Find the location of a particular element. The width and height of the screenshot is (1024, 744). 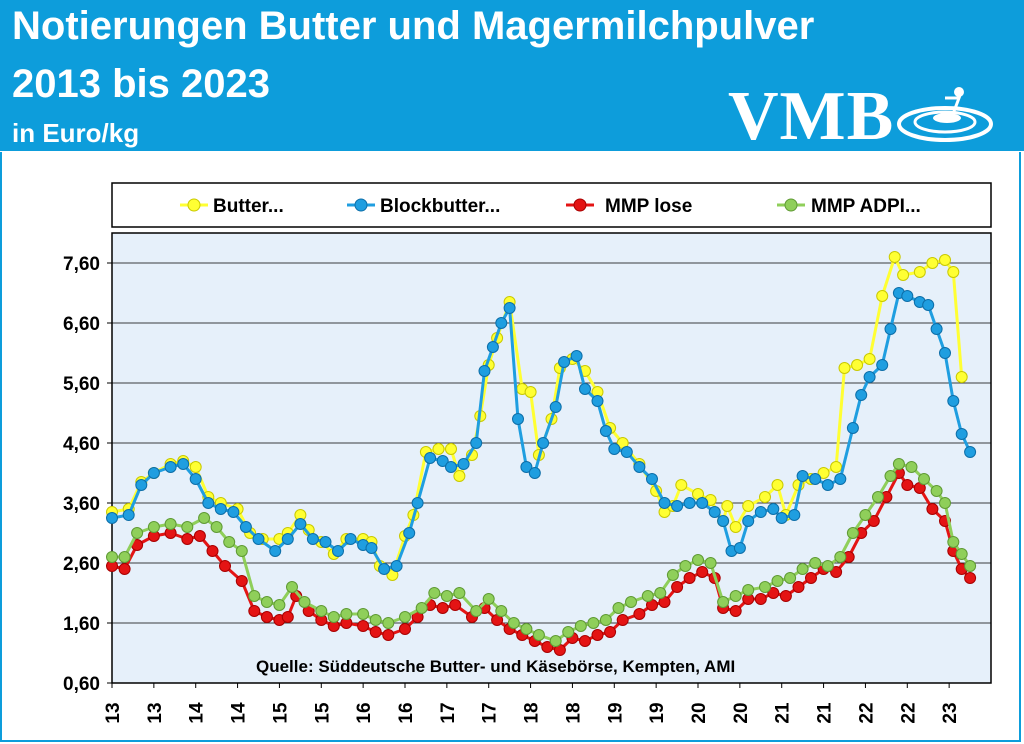

legend-marker-mmp-adpi is located at coordinates (791, 205).